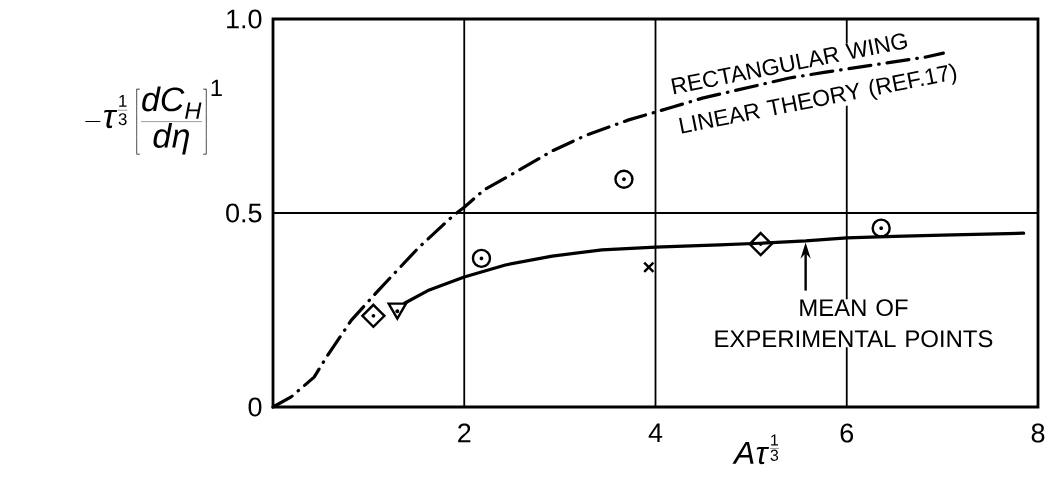 This screenshot has width=1046, height=487. Describe the element at coordinates (153, 117) in the screenshot. I see `y-axis-title: $-\tau^{\frac{1}{3}}\left[\frac{dC_{H}}{d\eta}\right]^{1}$` at that location.